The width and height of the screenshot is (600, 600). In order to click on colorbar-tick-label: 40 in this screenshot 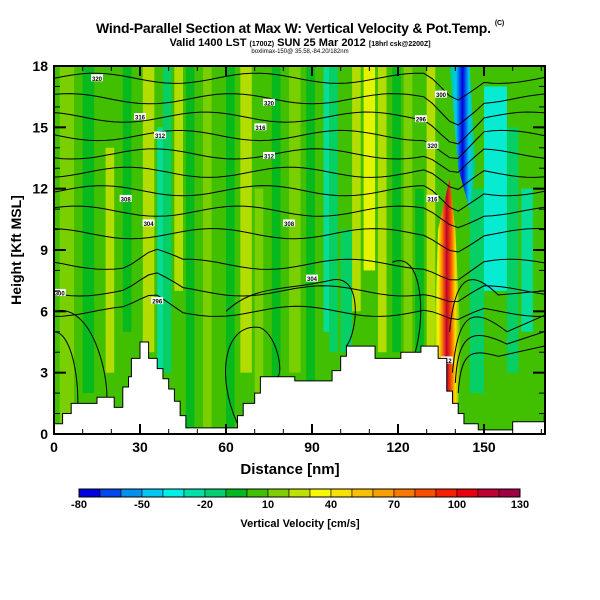, I will do `click(331, 505)`.